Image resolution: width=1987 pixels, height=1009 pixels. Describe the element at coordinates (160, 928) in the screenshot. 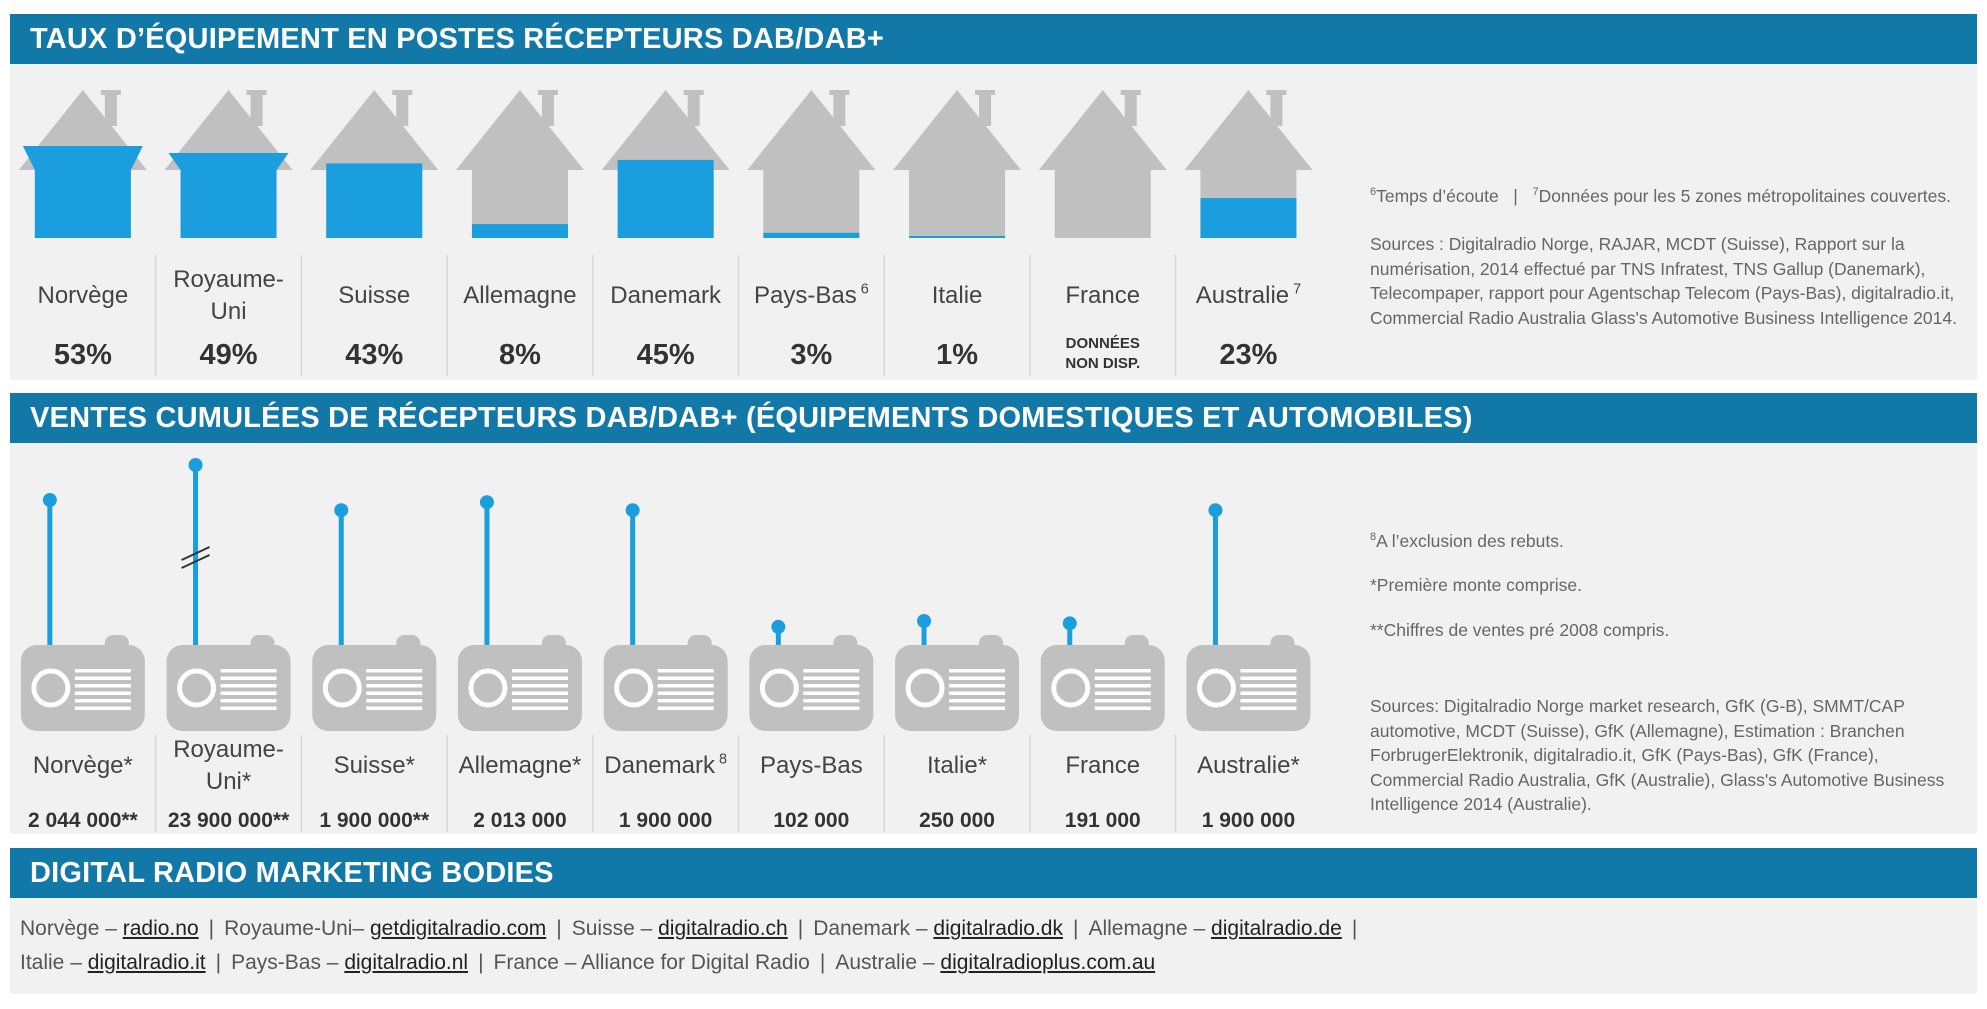

I see `marketing-link: radio.no` at that location.